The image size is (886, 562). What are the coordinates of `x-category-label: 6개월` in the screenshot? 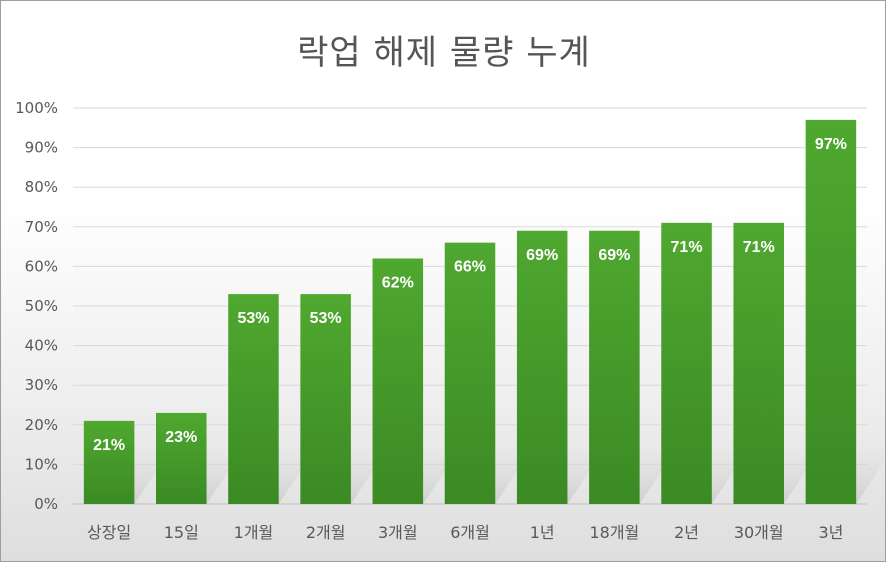 It's located at (470, 532).